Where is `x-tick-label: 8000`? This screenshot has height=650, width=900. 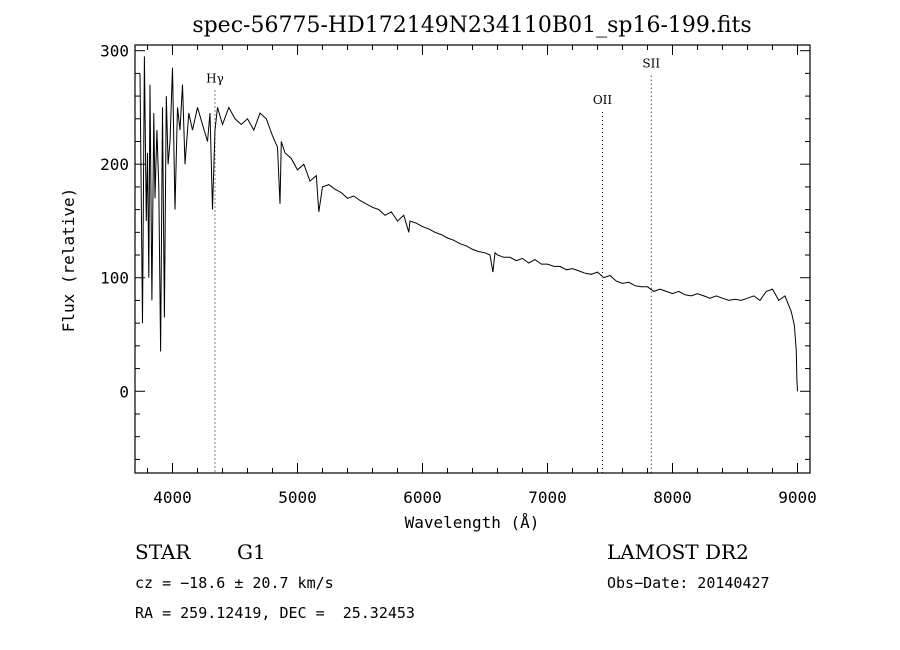 x-tick-label: 8000 is located at coordinates (672, 497).